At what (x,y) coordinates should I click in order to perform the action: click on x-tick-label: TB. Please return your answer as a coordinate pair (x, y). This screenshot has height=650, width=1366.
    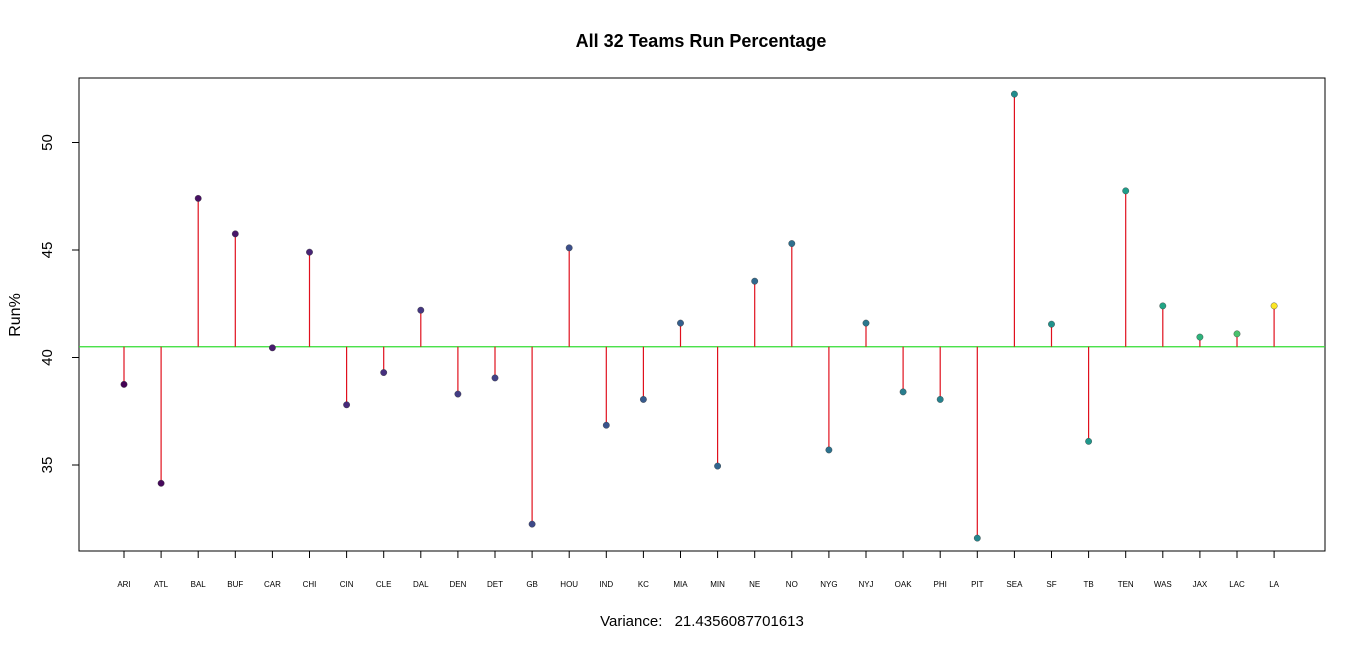
    Looking at the image, I should click on (1088, 584).